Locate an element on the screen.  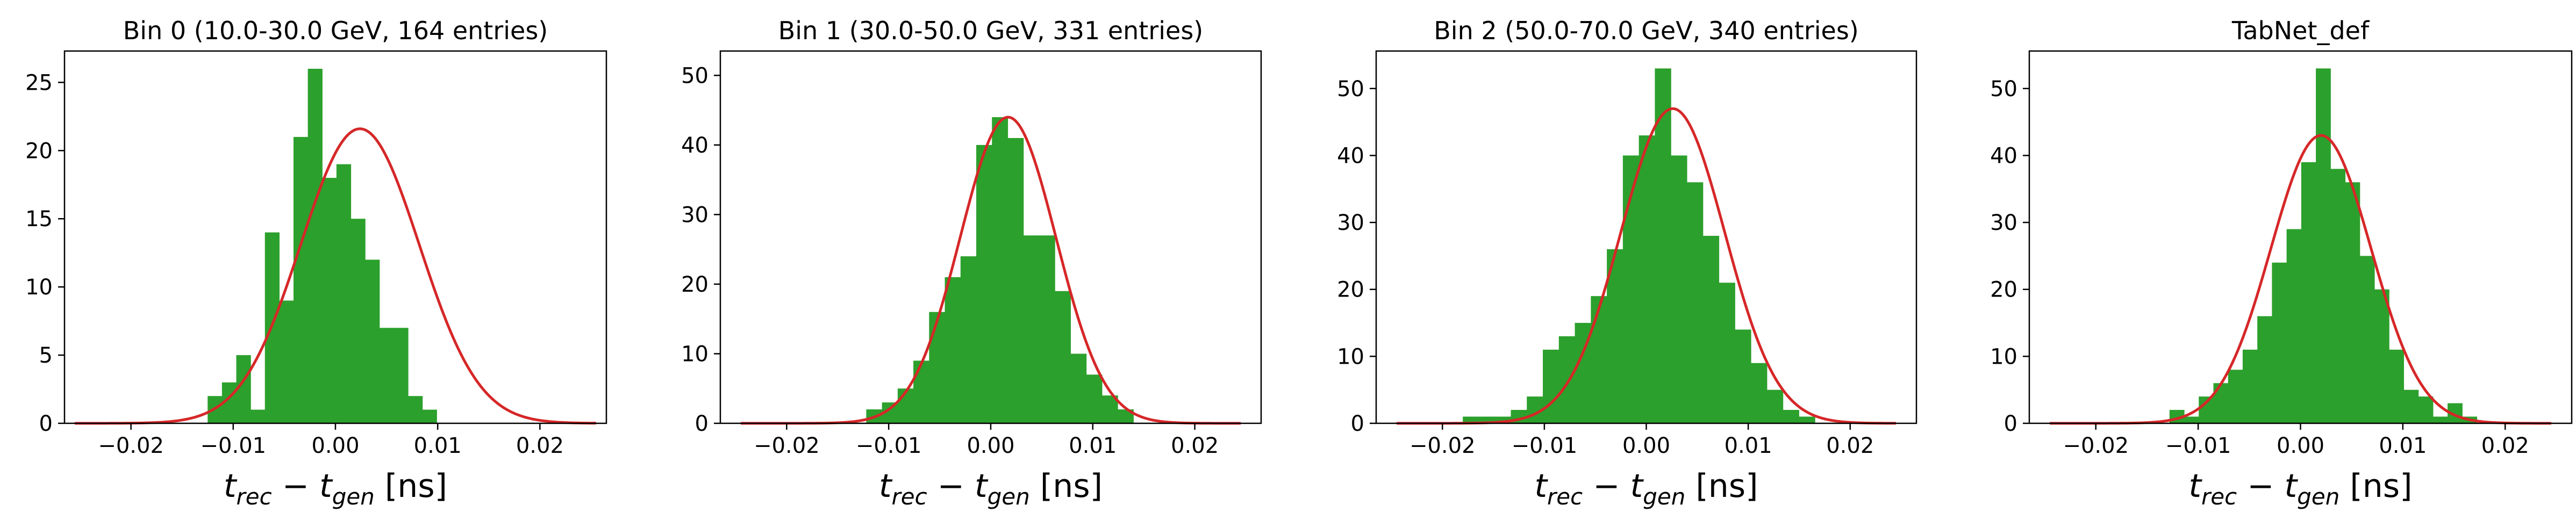
gaussian-fit-line is located at coordinates (335, 276).